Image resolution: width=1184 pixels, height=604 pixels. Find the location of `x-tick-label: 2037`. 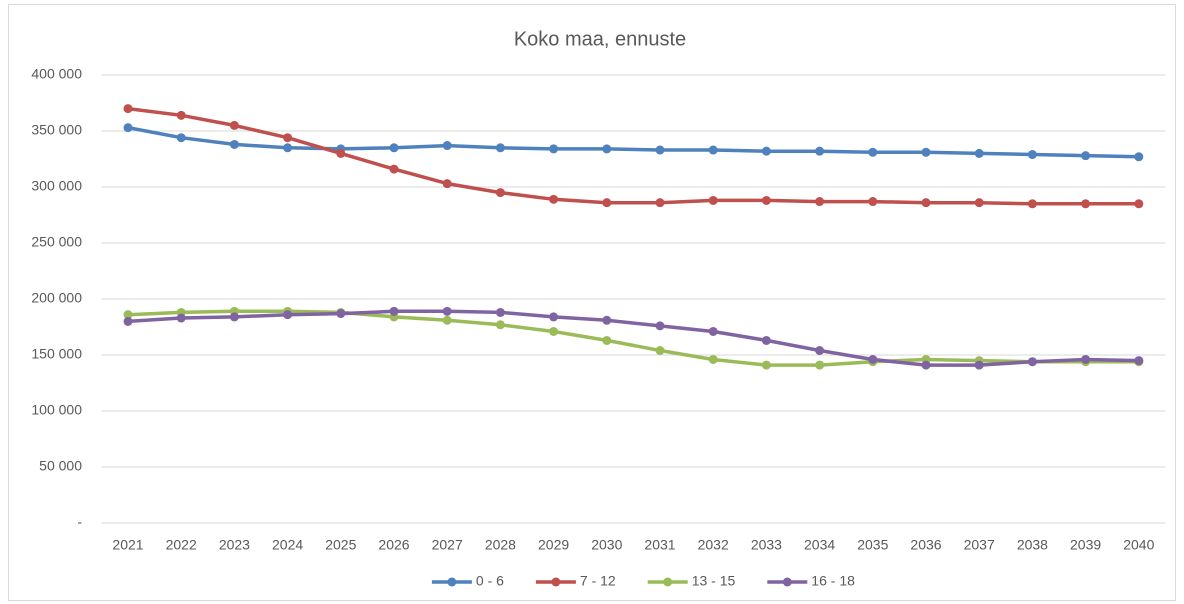

x-tick-label: 2037 is located at coordinates (979, 545).